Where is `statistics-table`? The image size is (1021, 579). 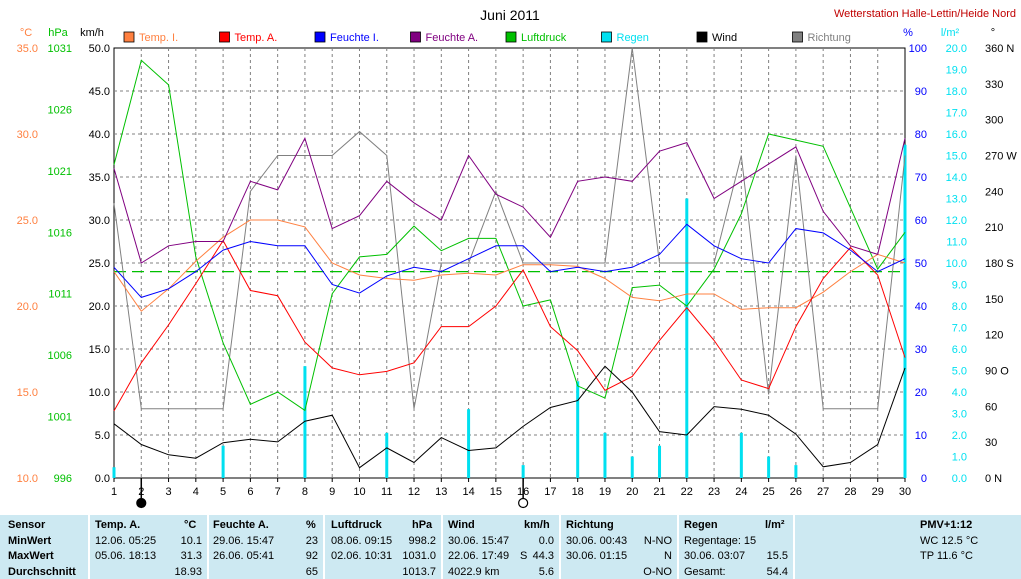
statistics-table is located at coordinates (510, 547).